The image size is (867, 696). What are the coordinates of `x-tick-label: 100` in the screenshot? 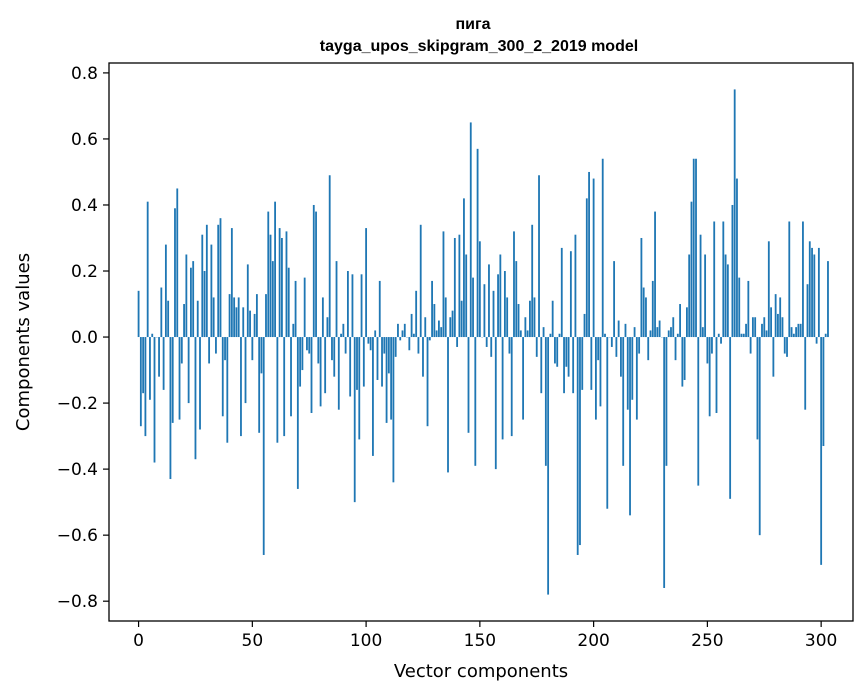 It's located at (366, 641).